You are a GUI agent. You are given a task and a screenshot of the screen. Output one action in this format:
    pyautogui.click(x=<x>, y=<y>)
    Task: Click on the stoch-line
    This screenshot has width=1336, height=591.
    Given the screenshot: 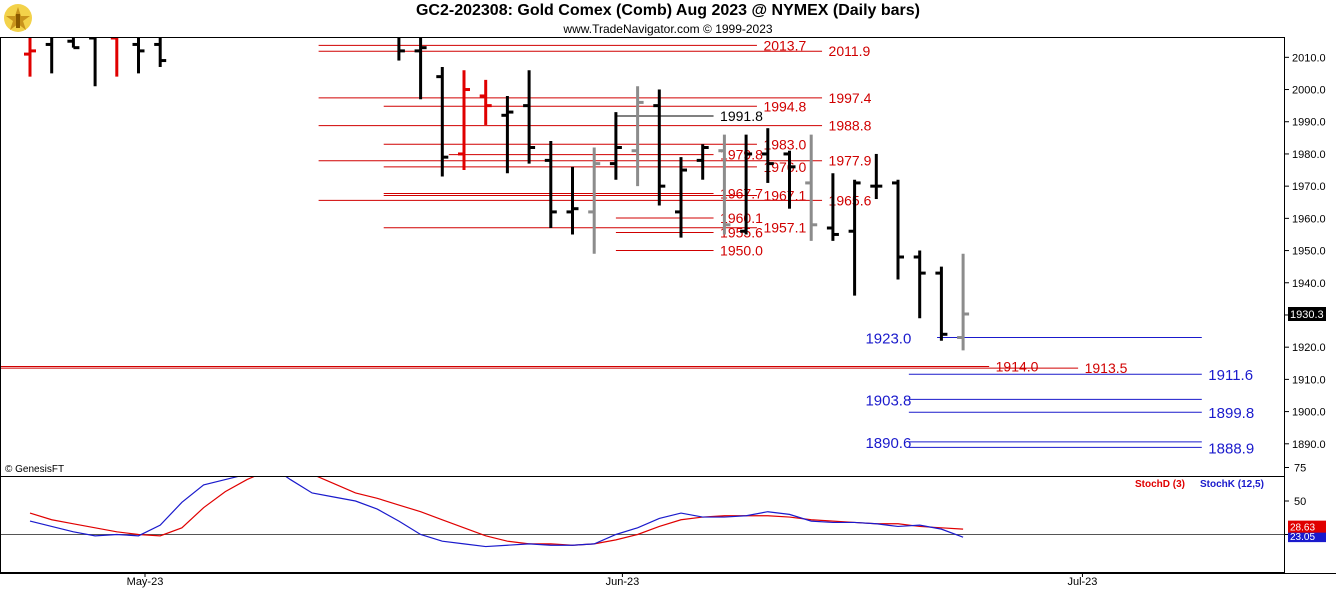 What is the action you would take?
    pyautogui.click(x=496, y=512)
    